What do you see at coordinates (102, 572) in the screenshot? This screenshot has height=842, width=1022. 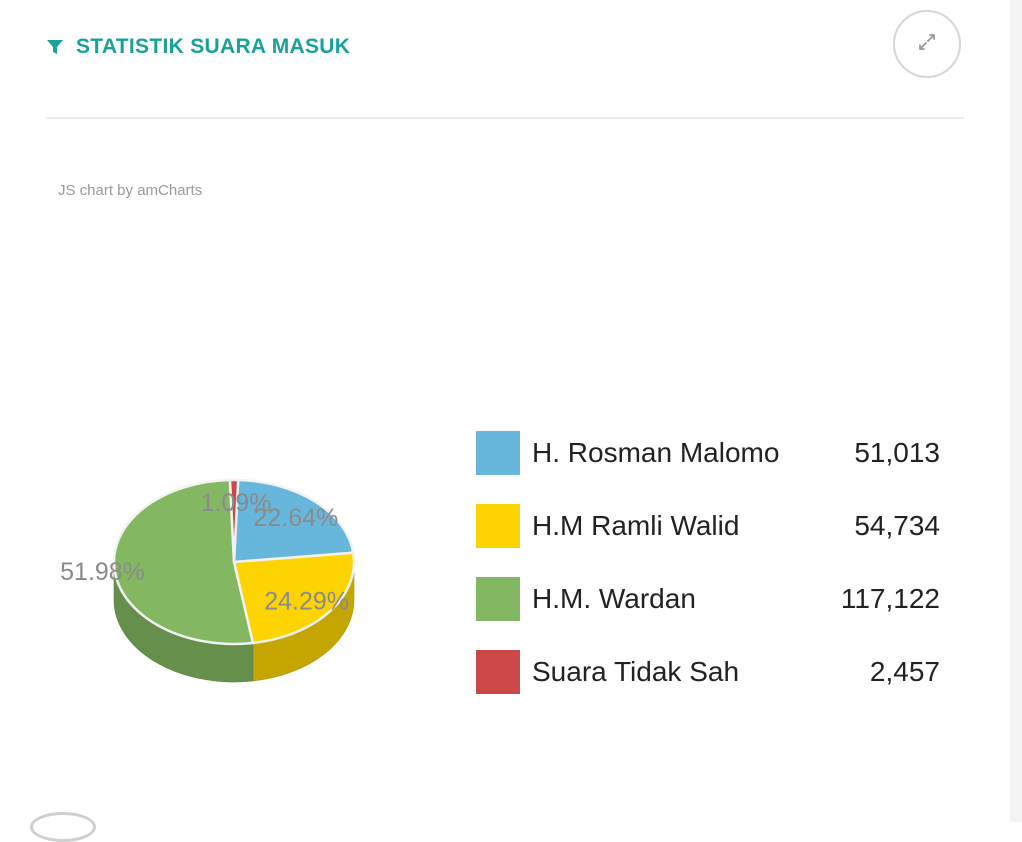 I see `pie-percent-label-3: 51.98%` at bounding box center [102, 572].